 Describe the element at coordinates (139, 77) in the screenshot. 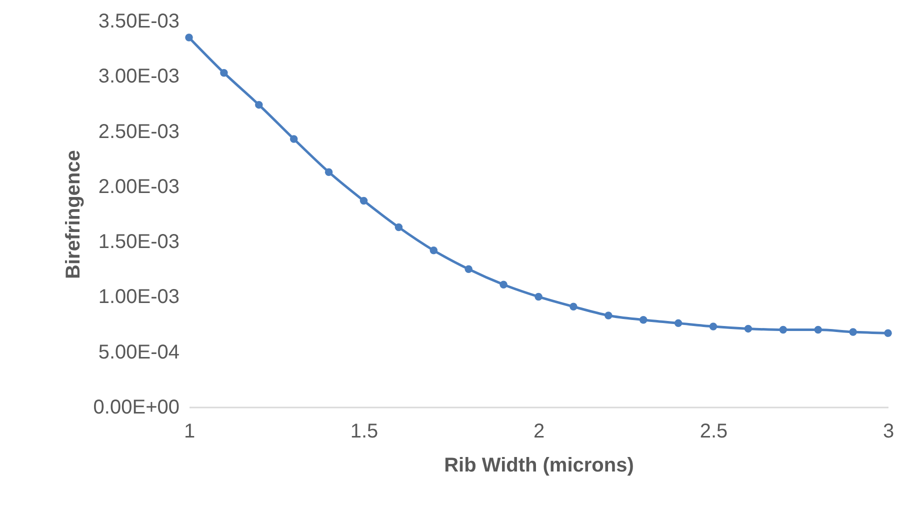

I see `y-tick-label: 3.00E-03` at that location.